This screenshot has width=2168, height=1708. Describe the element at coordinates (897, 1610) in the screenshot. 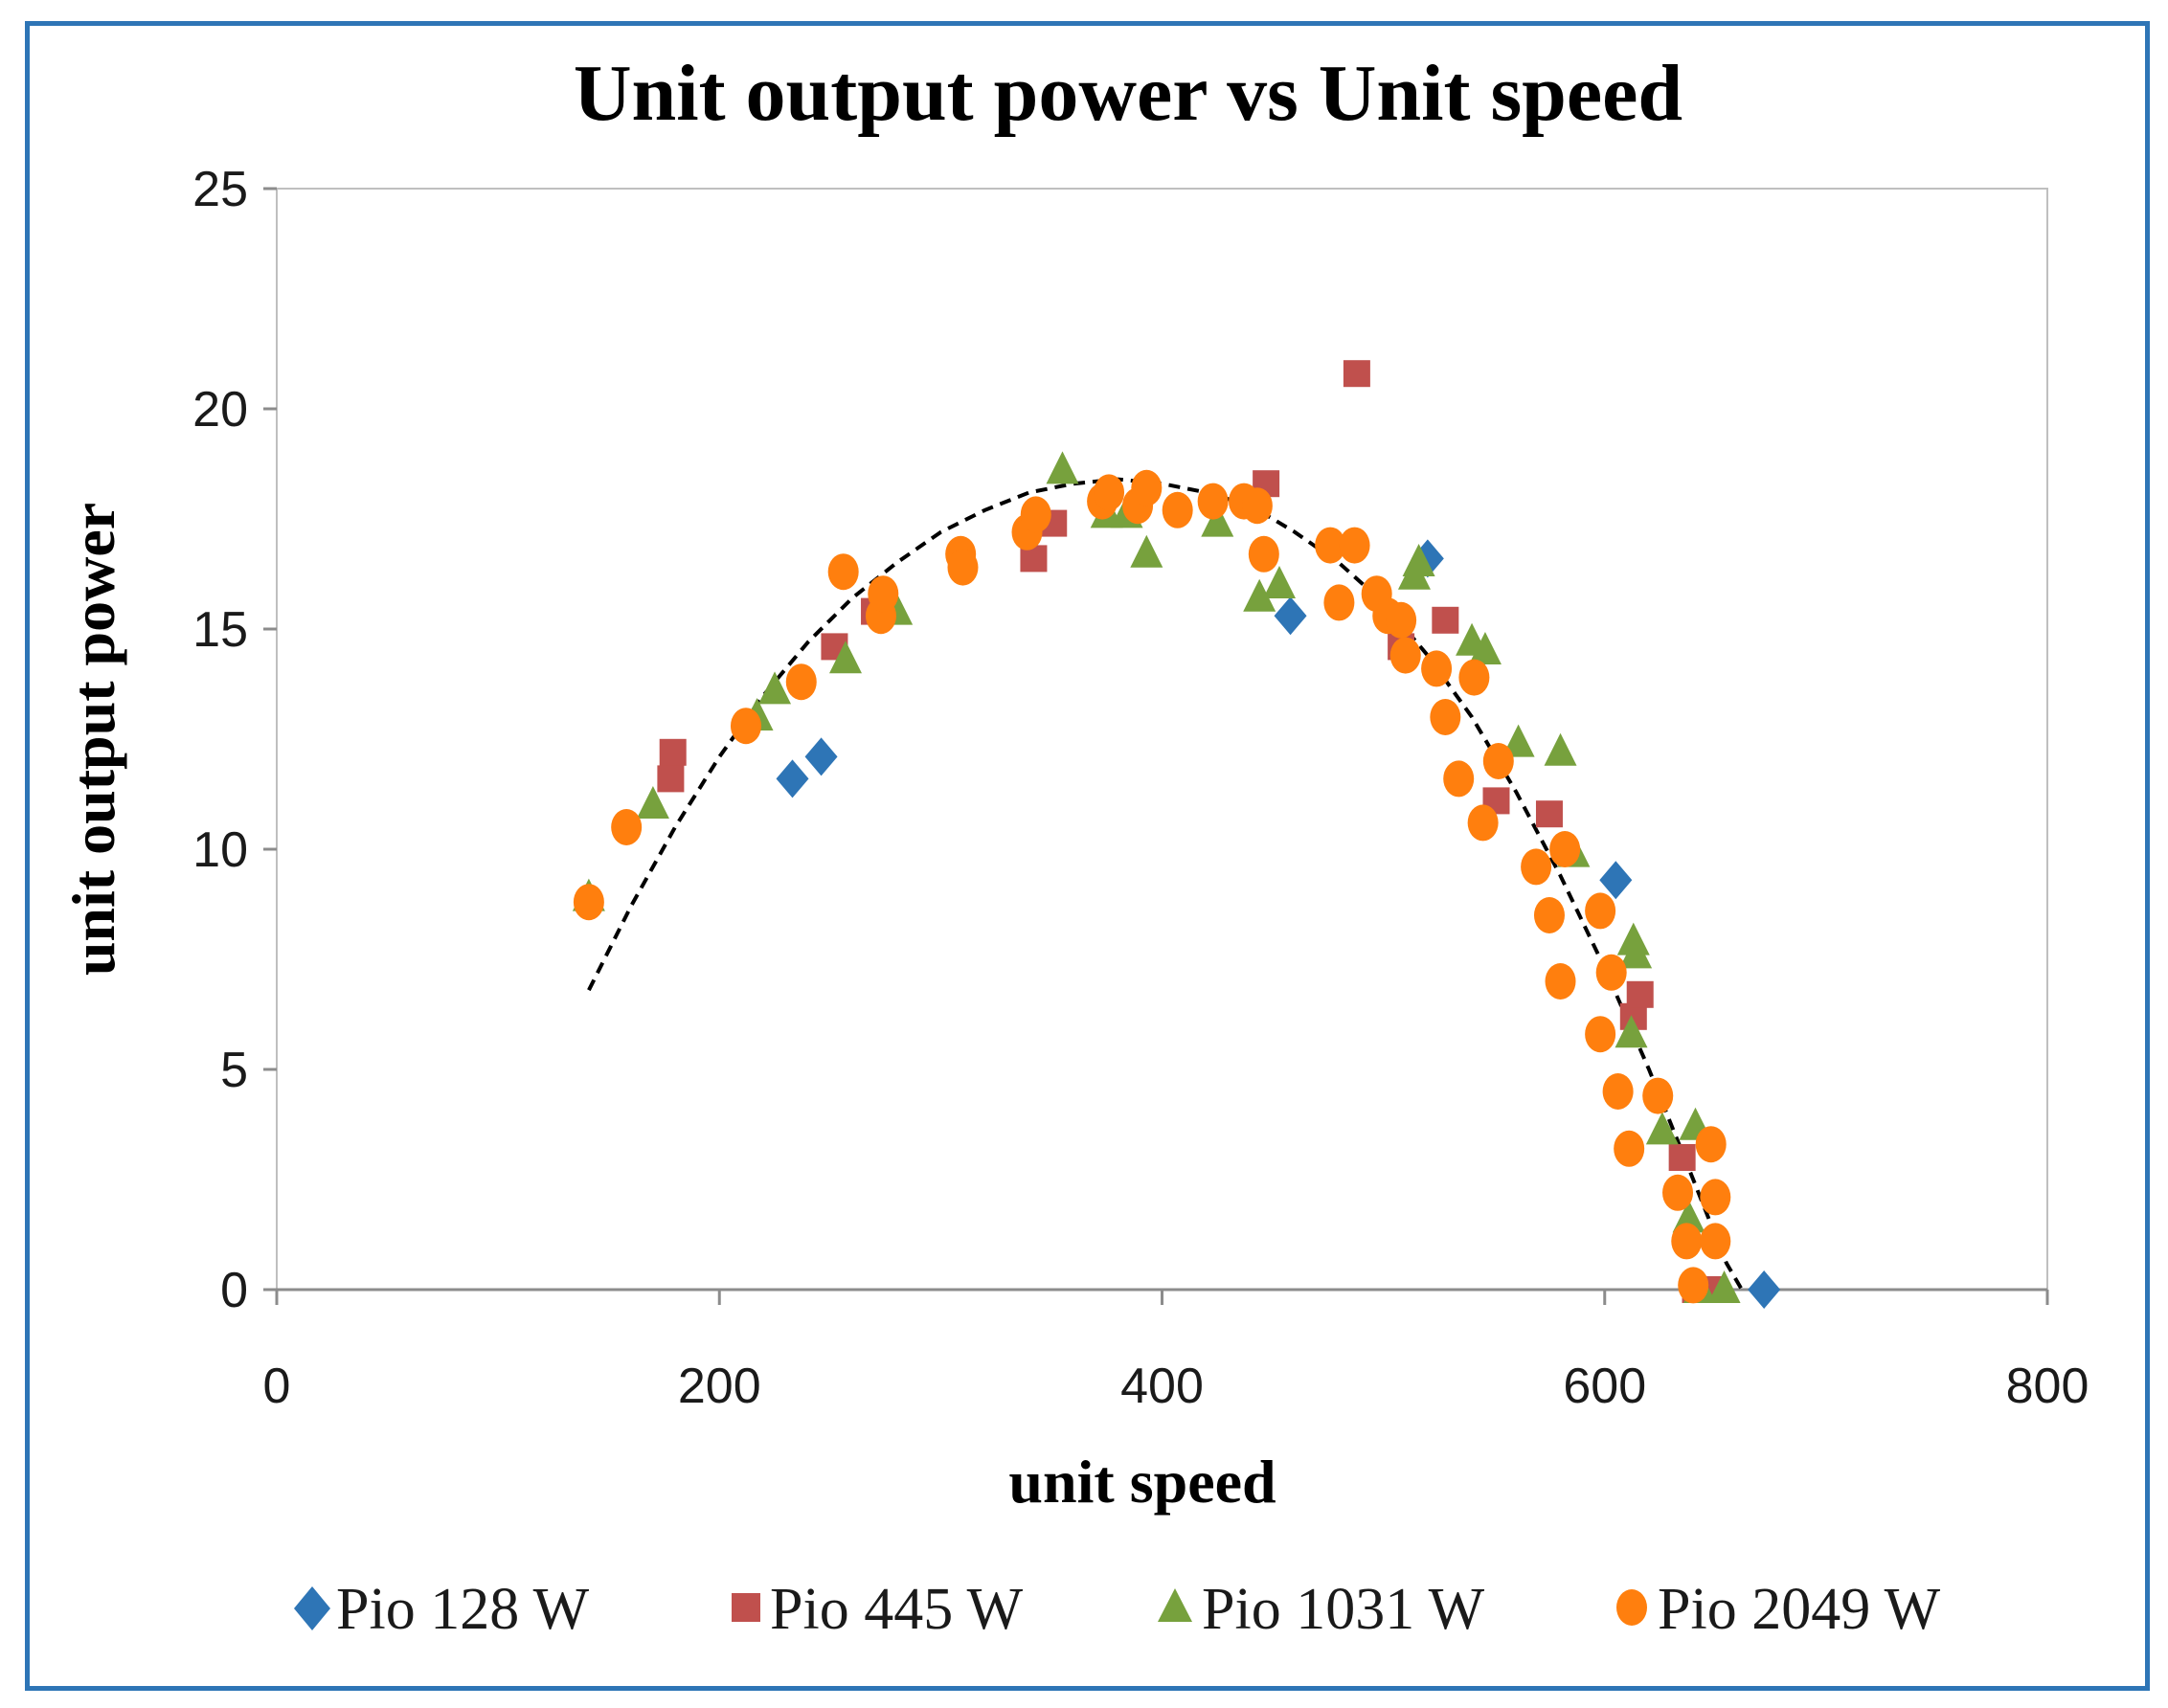

I see `legend-label: Pio 445 W` at that location.